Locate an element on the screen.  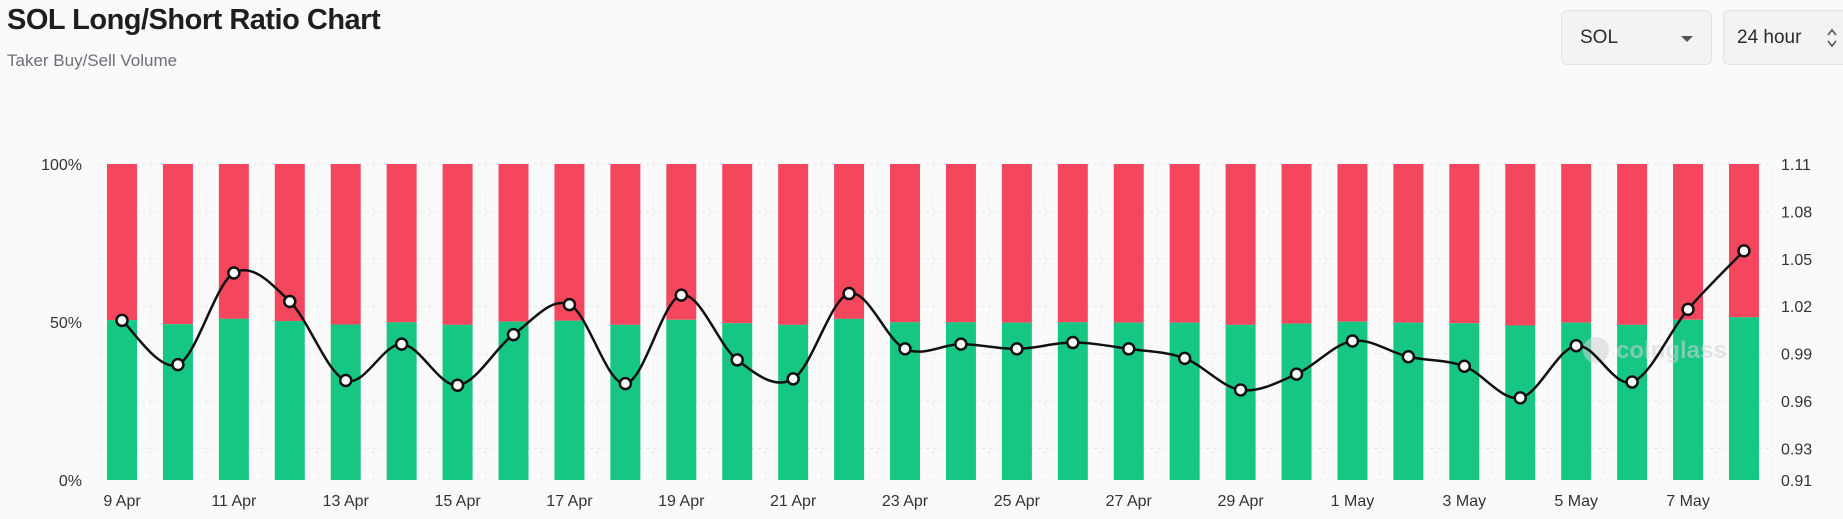
y-right-tick-label: 1.05 is located at coordinates (1796, 260).